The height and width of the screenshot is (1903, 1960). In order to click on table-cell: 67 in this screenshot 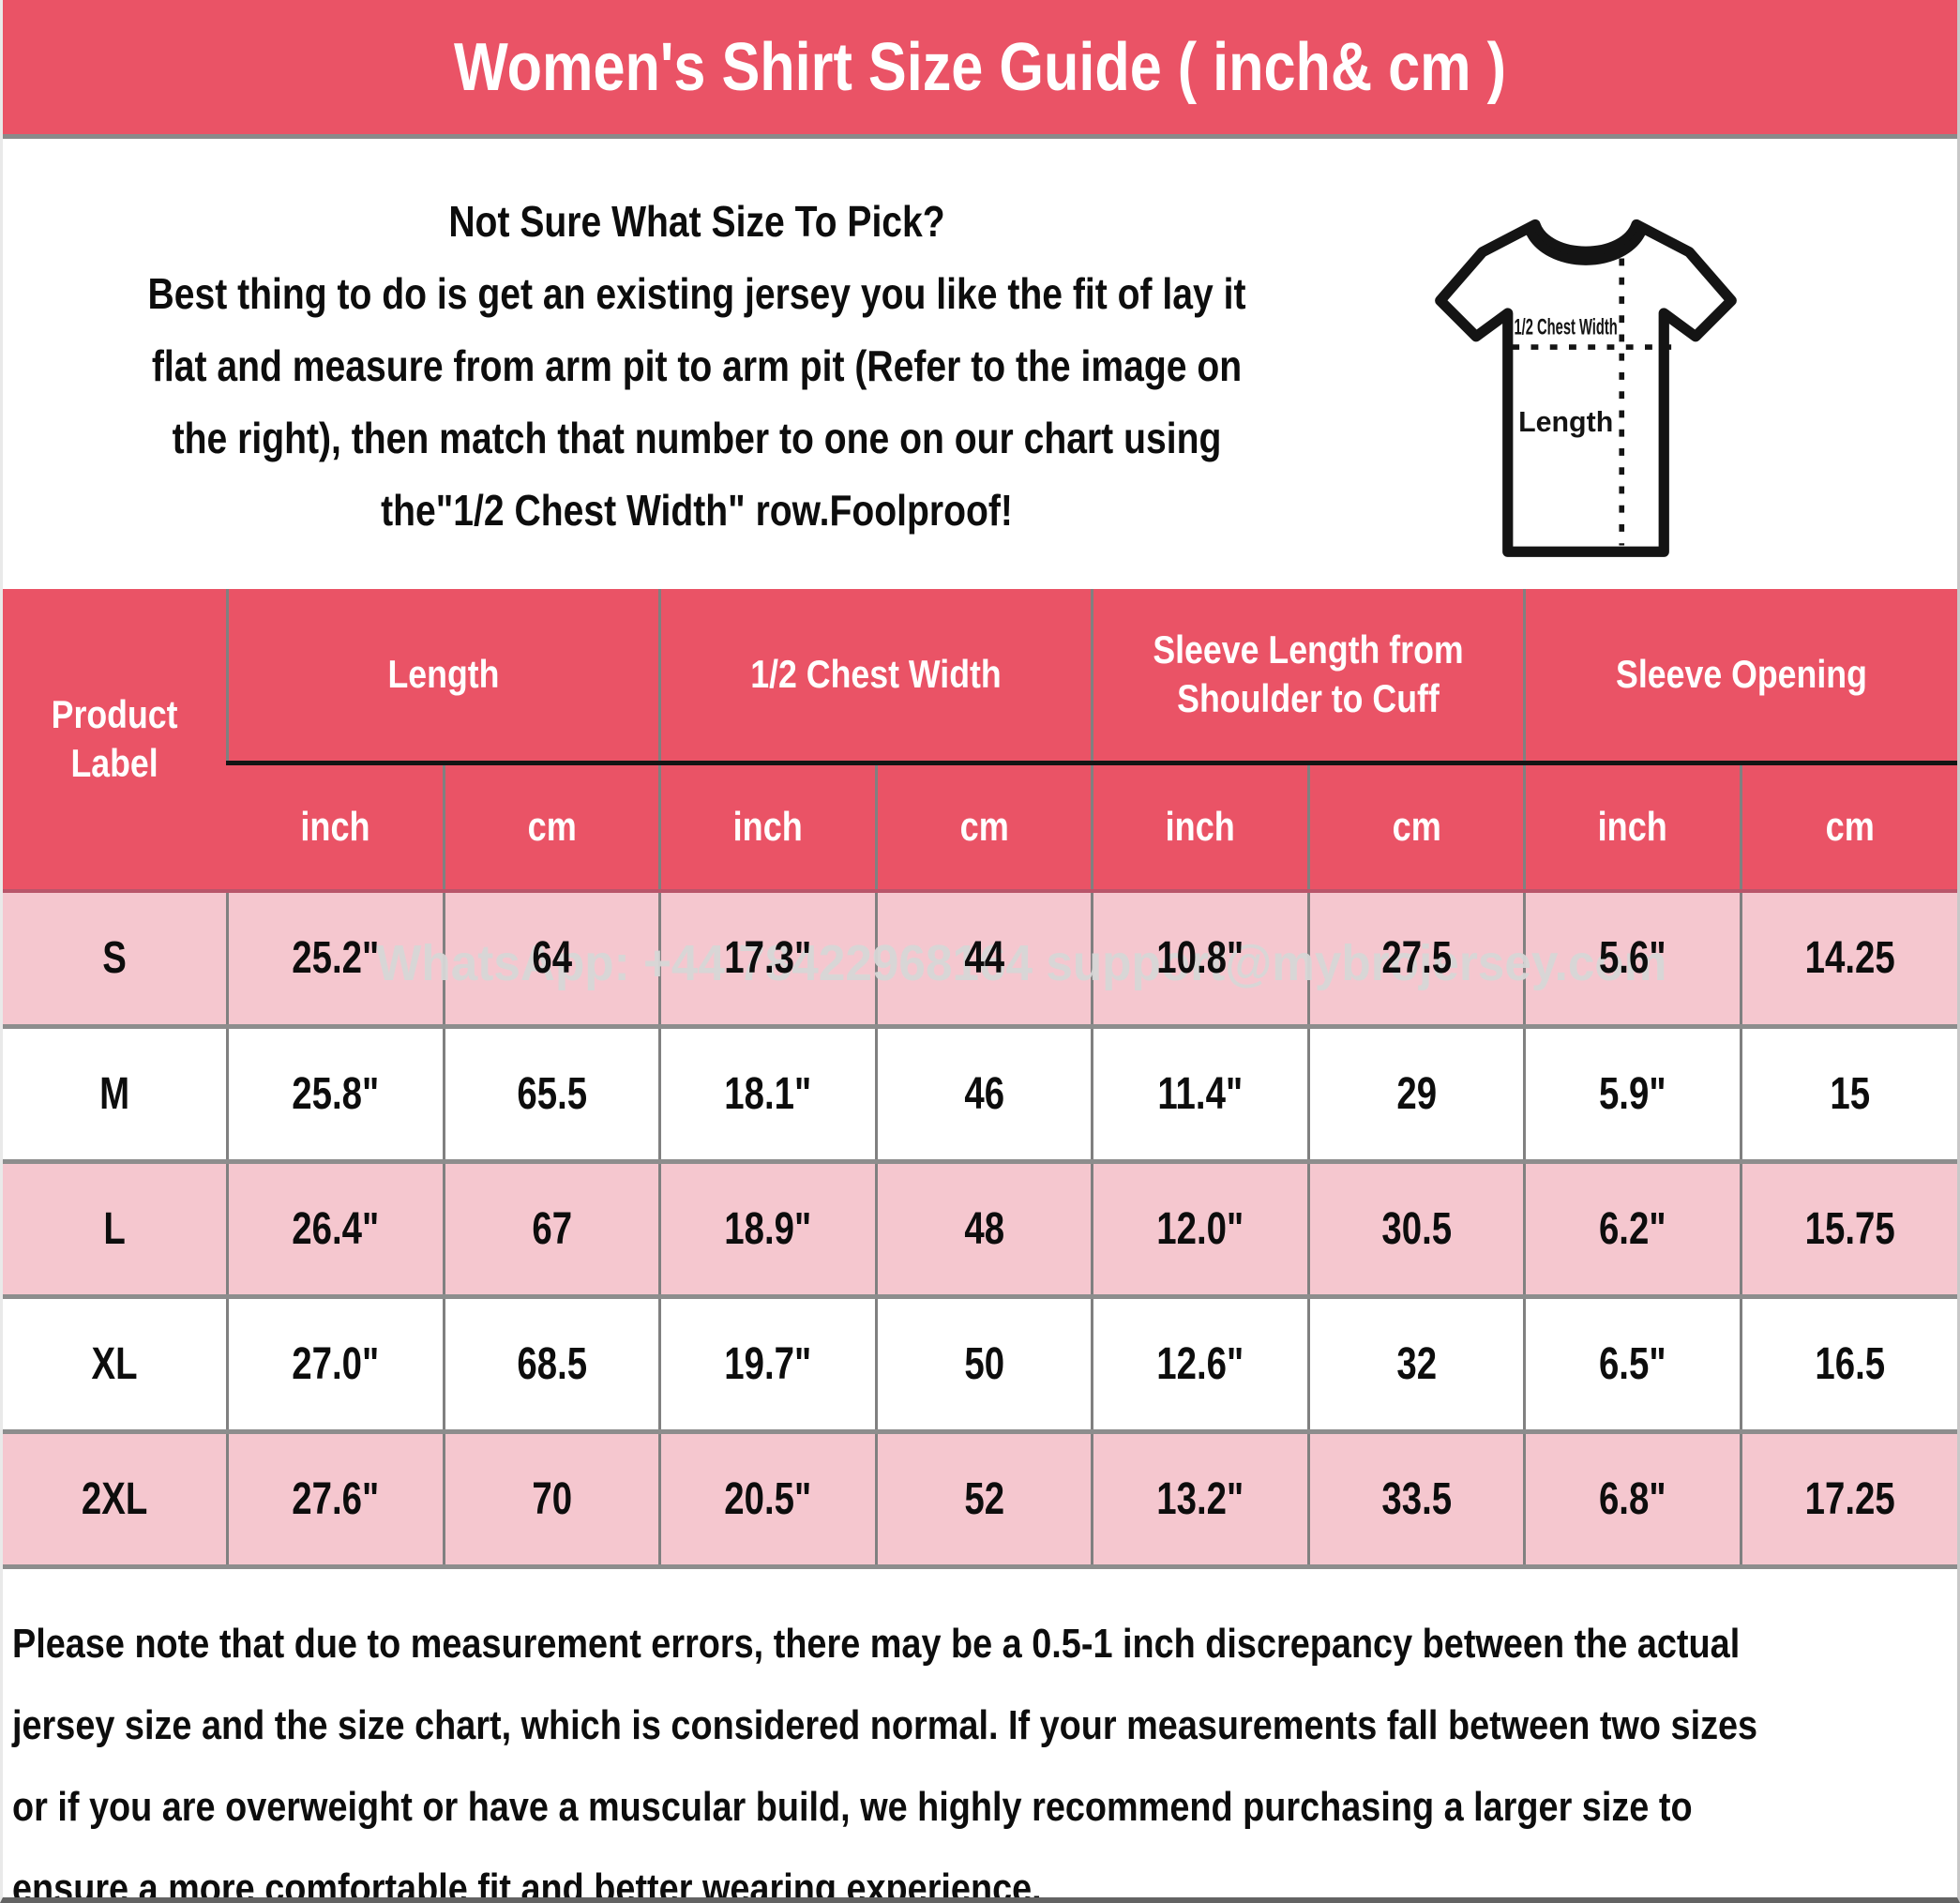, I will do `click(551, 1227)`.